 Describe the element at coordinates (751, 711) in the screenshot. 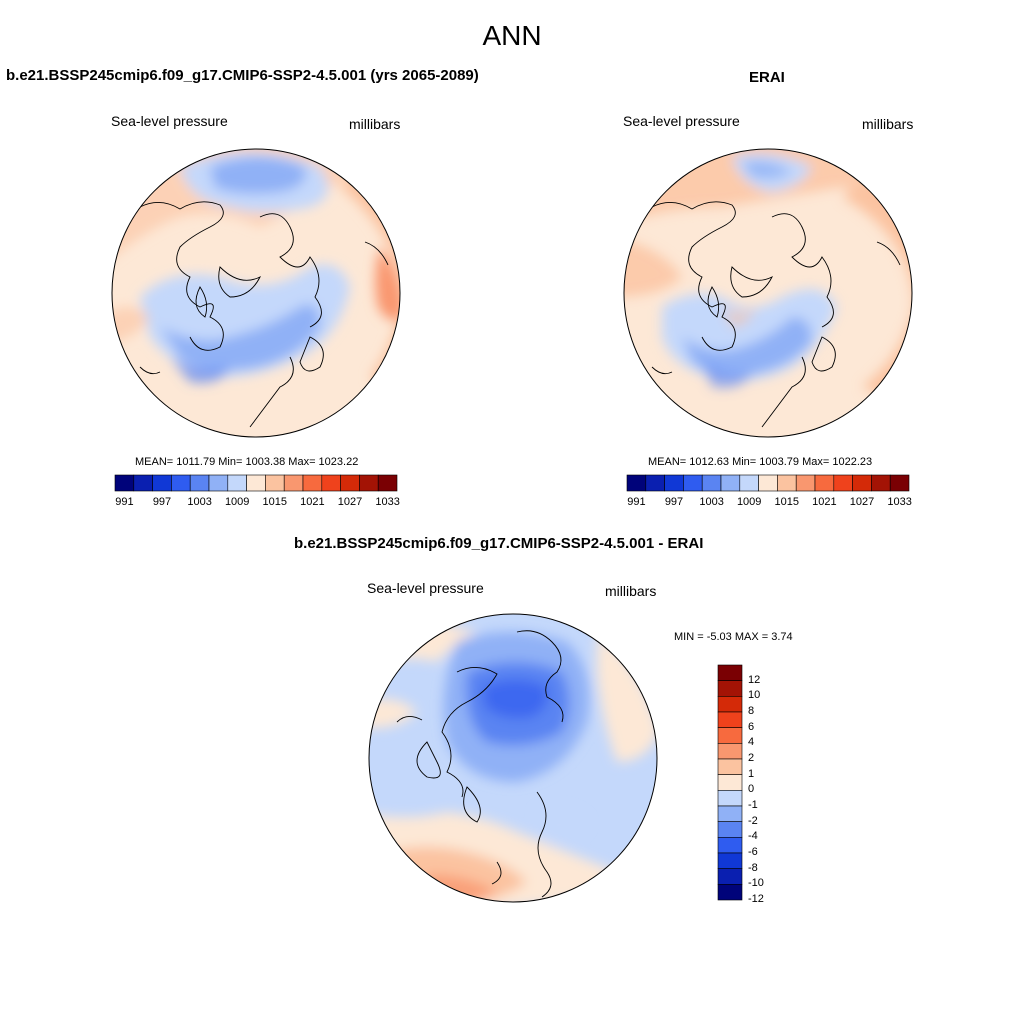

I see `colorbar-tick-label: 8` at that location.